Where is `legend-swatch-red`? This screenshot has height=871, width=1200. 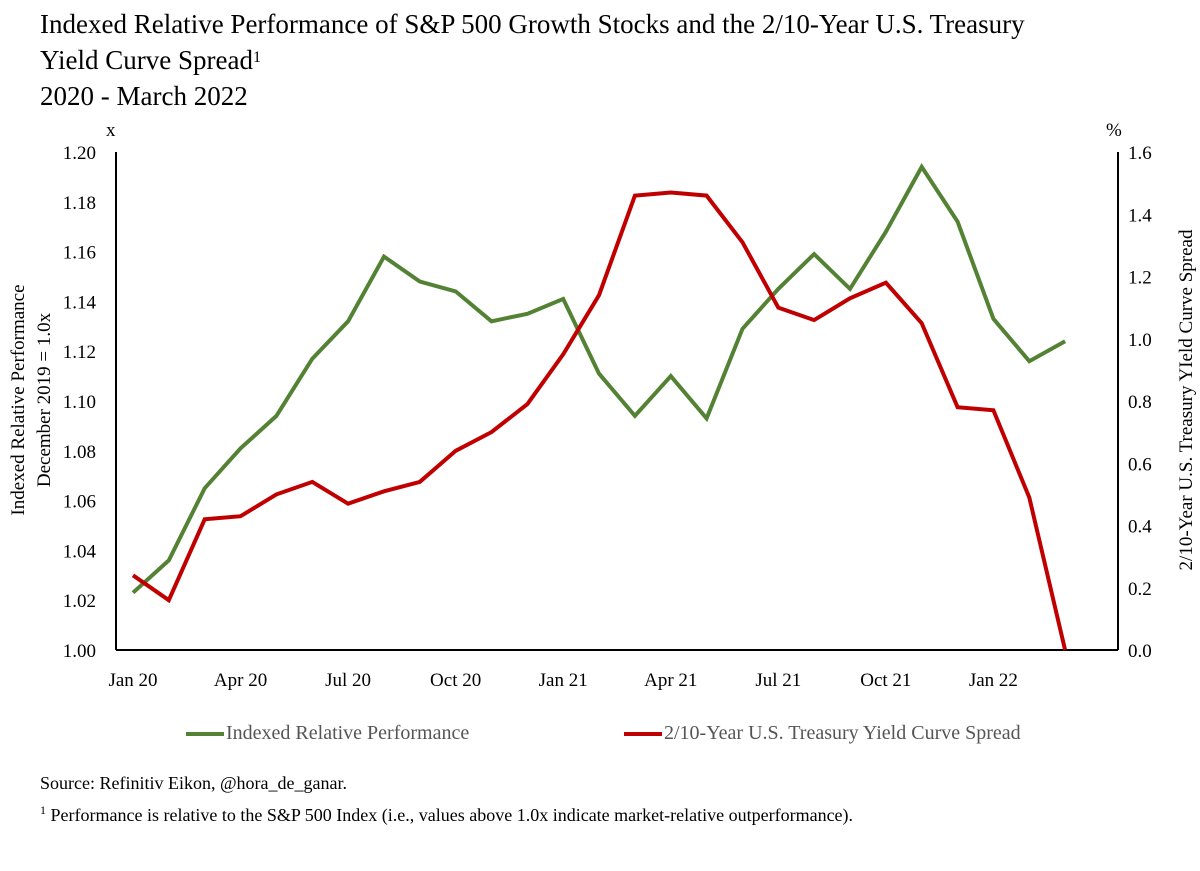
legend-swatch-red is located at coordinates (643, 733).